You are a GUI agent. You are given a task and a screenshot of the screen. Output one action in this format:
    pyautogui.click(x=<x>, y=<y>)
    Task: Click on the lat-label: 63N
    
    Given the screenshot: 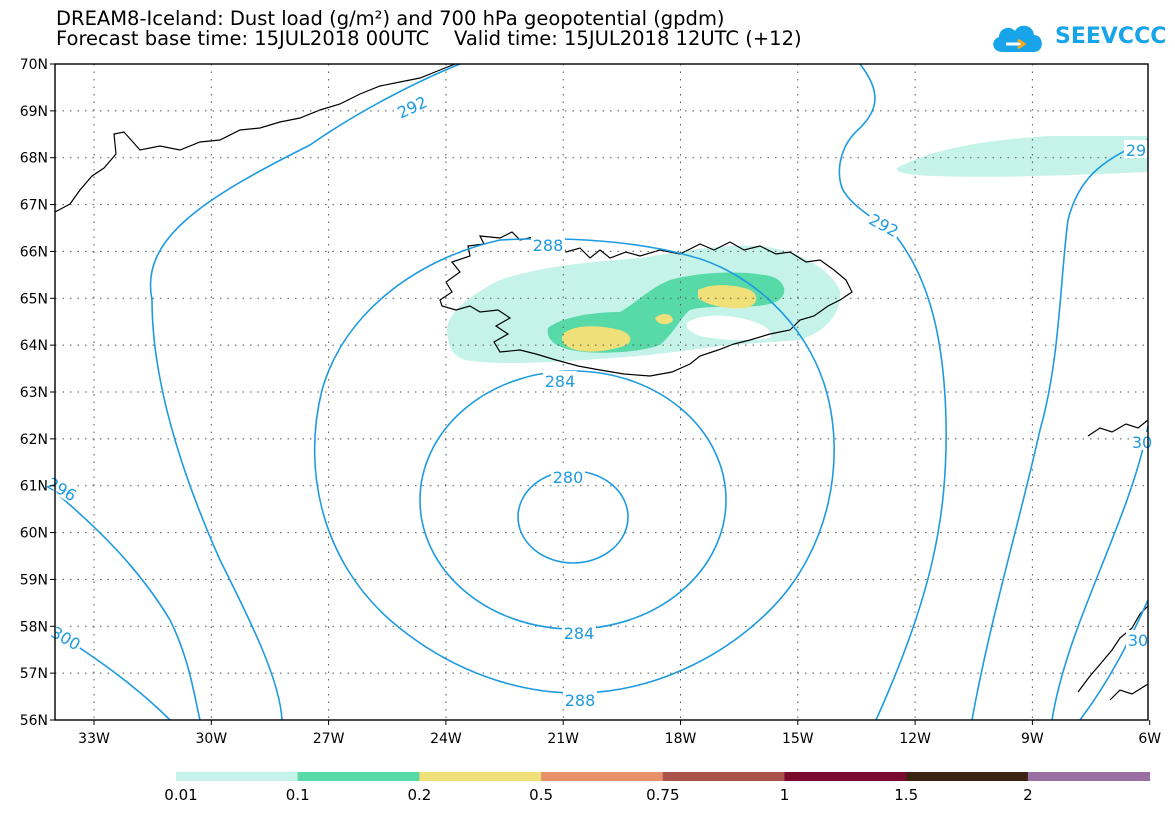 What is the action you would take?
    pyautogui.click(x=34, y=393)
    